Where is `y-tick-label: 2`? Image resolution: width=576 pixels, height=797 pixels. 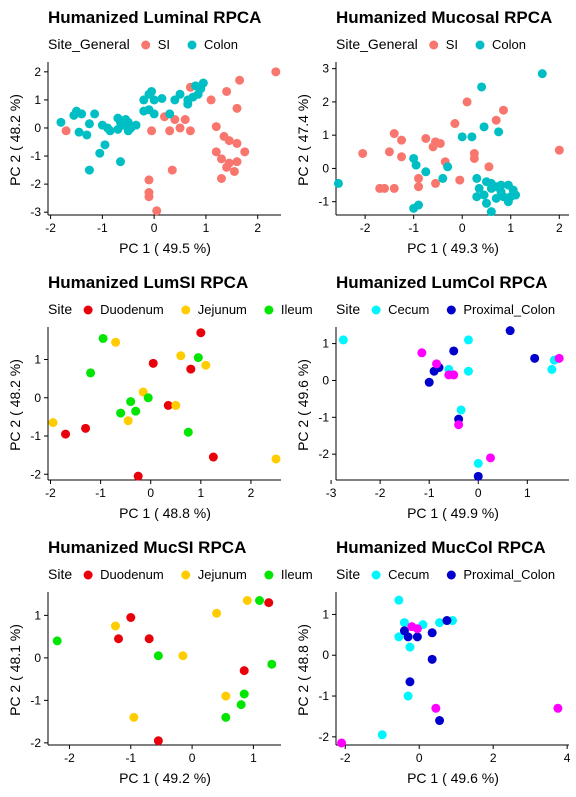
y-tick-label: 2 is located at coordinates (325, 102).